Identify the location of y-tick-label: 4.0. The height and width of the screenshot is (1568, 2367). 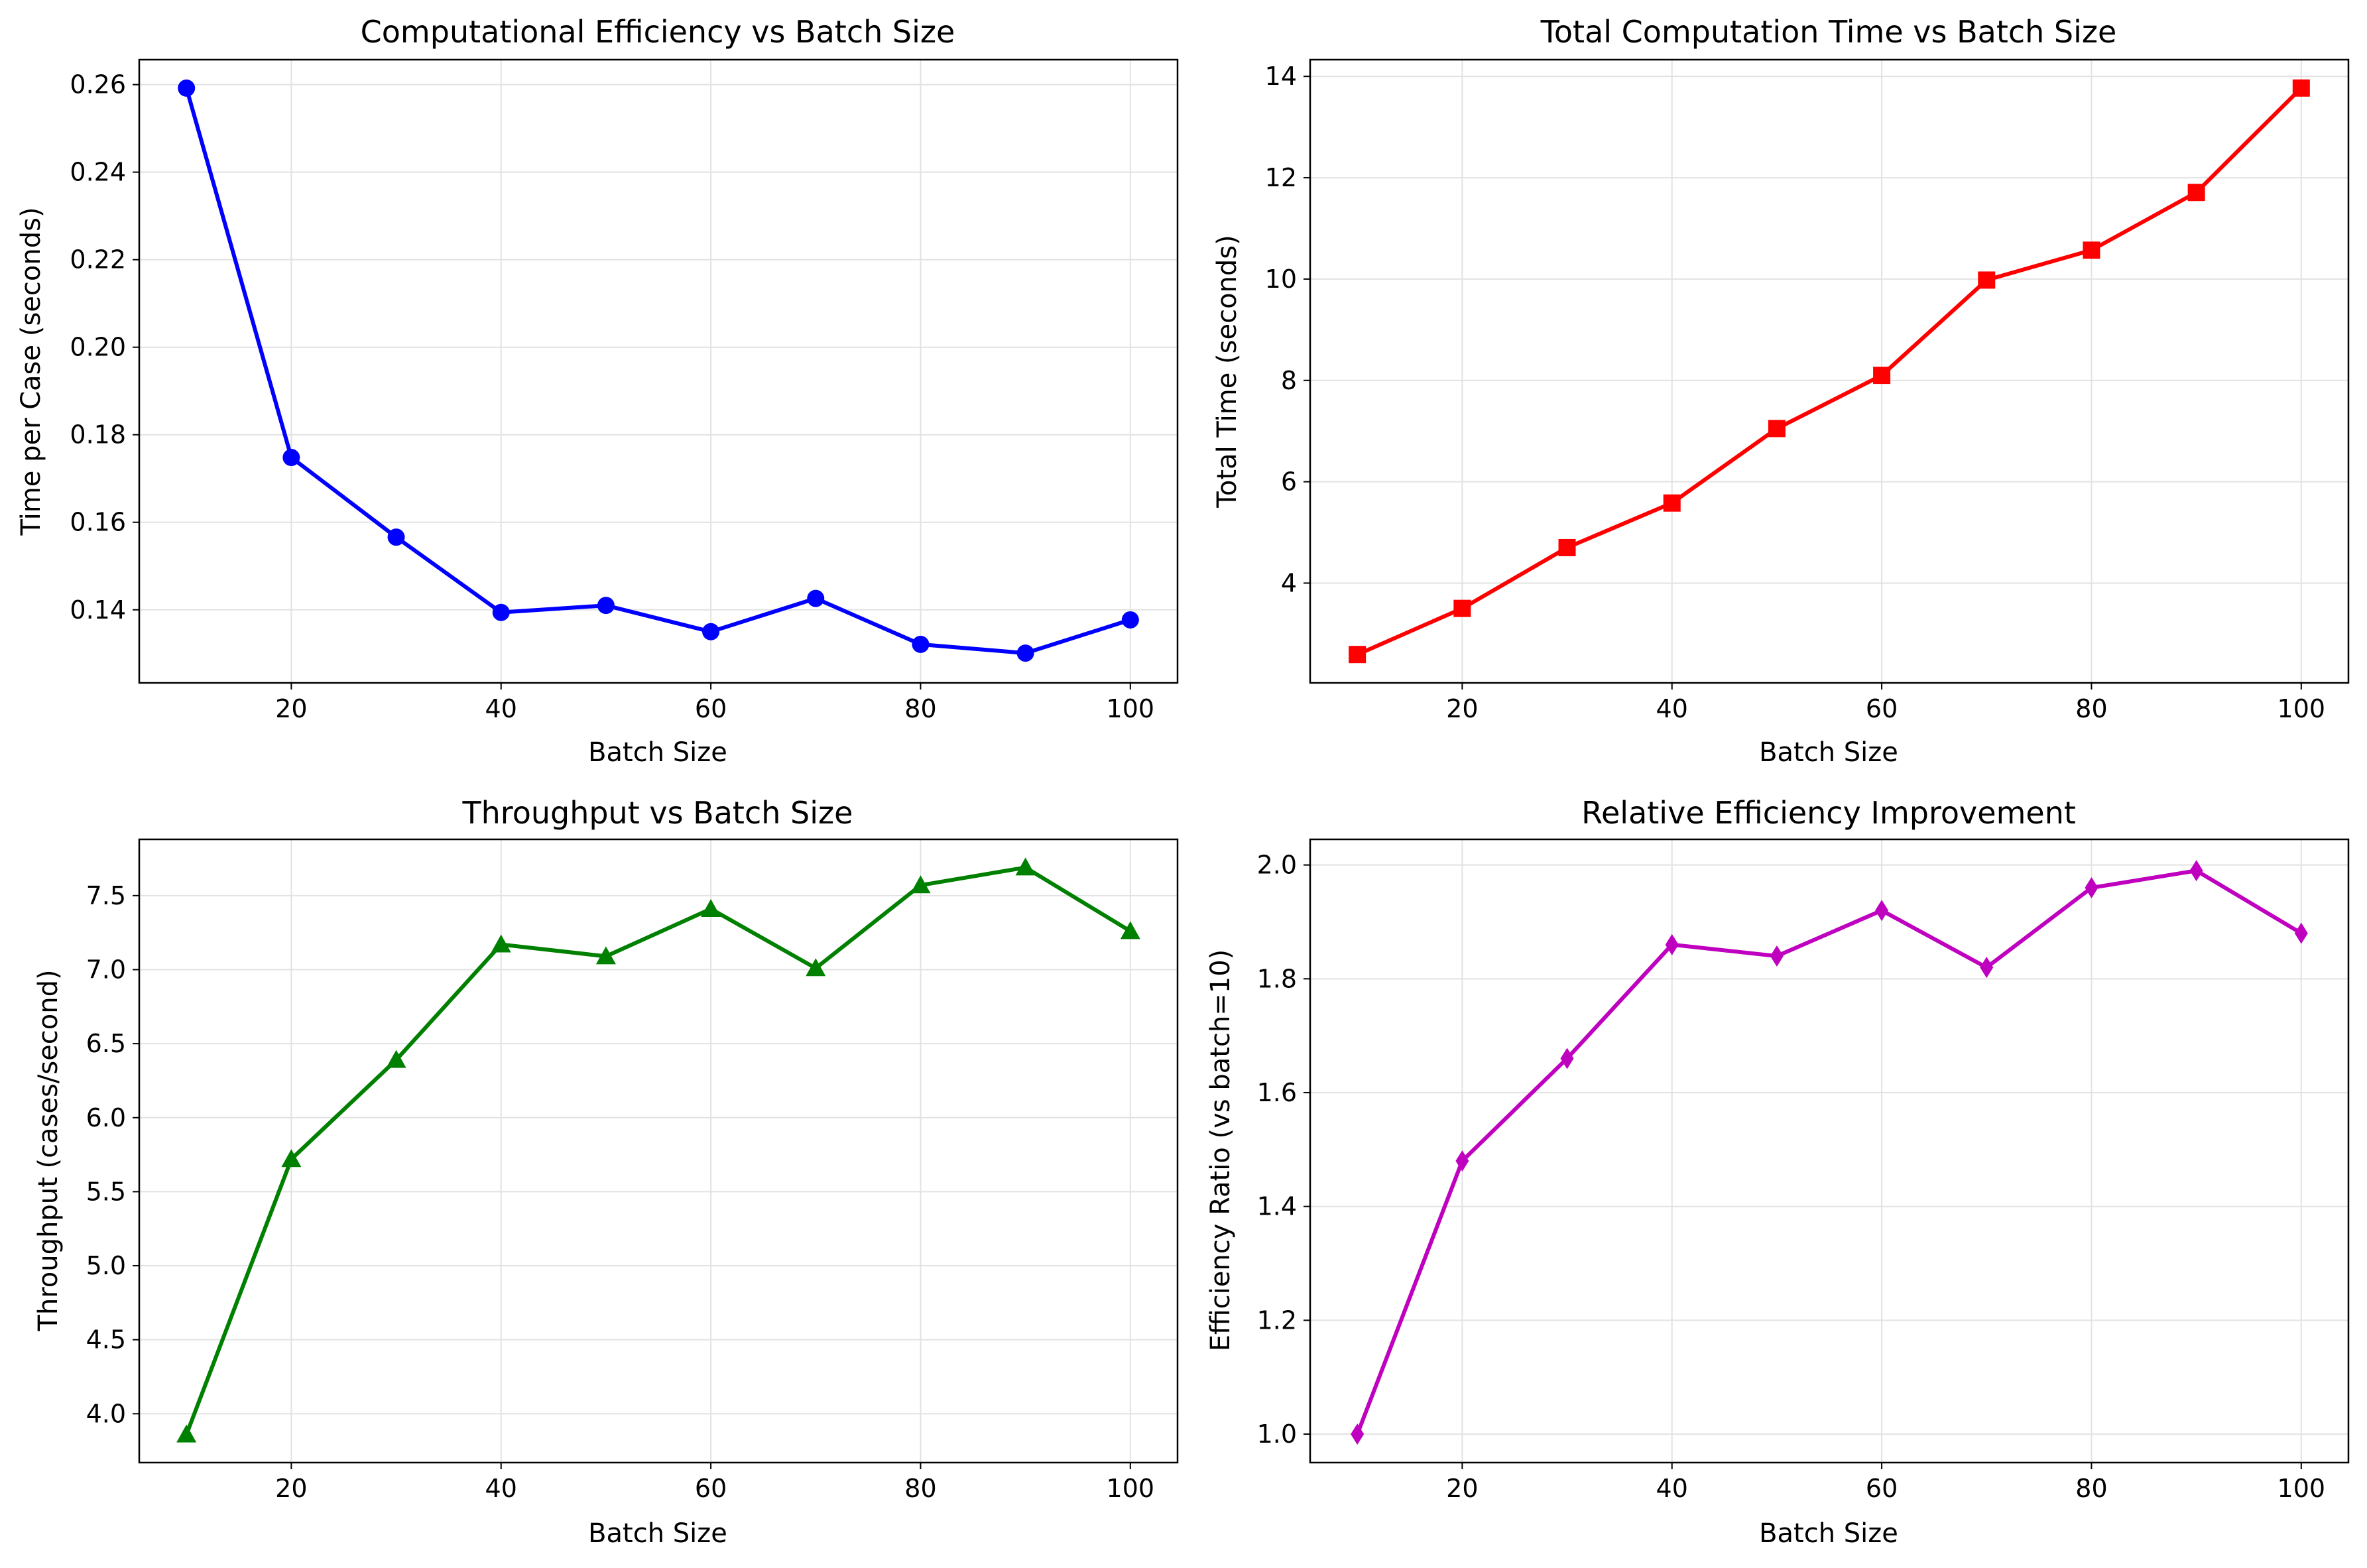
(106, 1413).